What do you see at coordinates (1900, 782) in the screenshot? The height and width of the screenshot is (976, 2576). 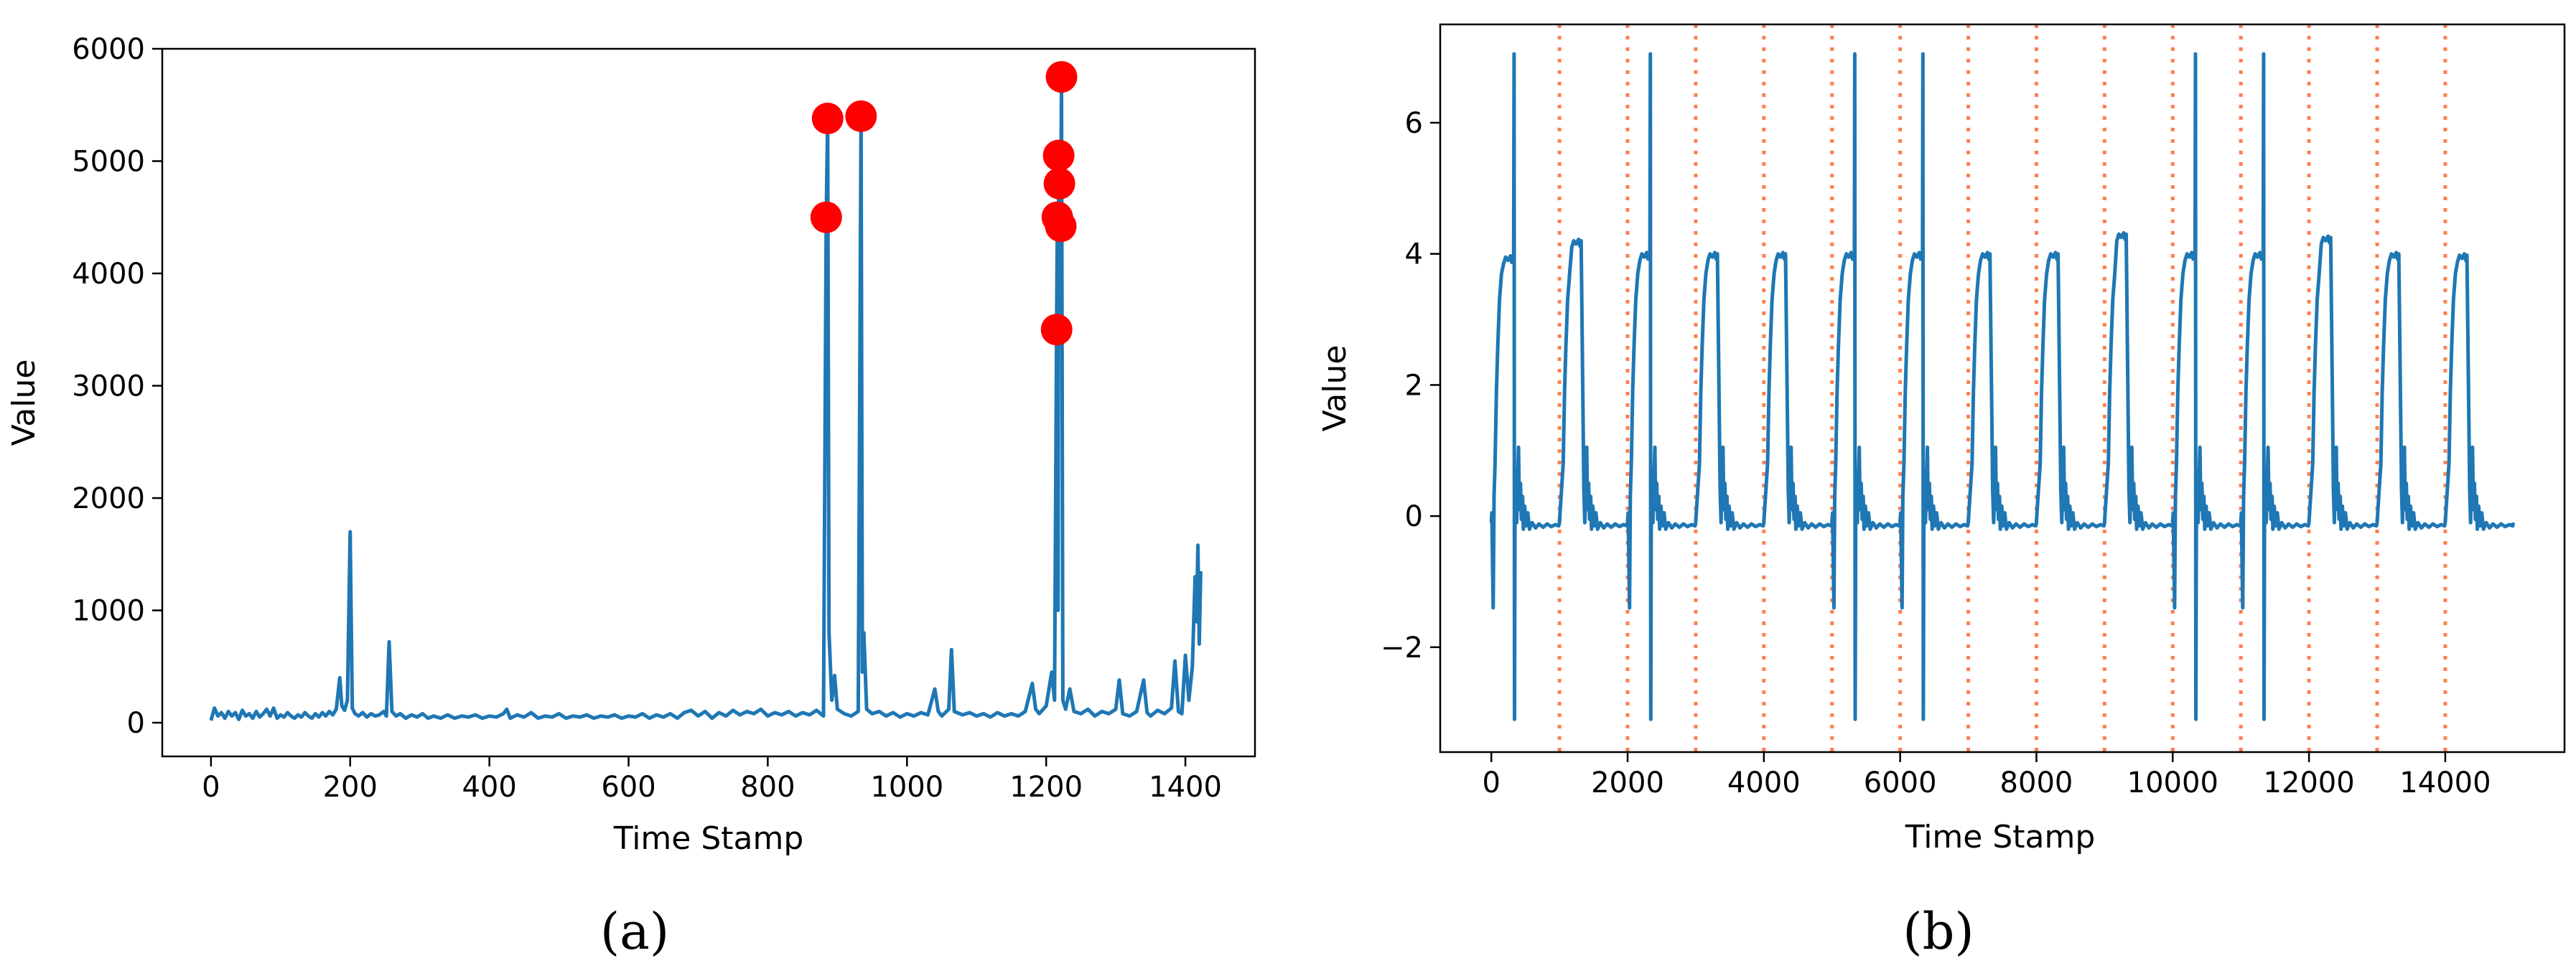 I see `chart-b-xtick-label: 6000` at bounding box center [1900, 782].